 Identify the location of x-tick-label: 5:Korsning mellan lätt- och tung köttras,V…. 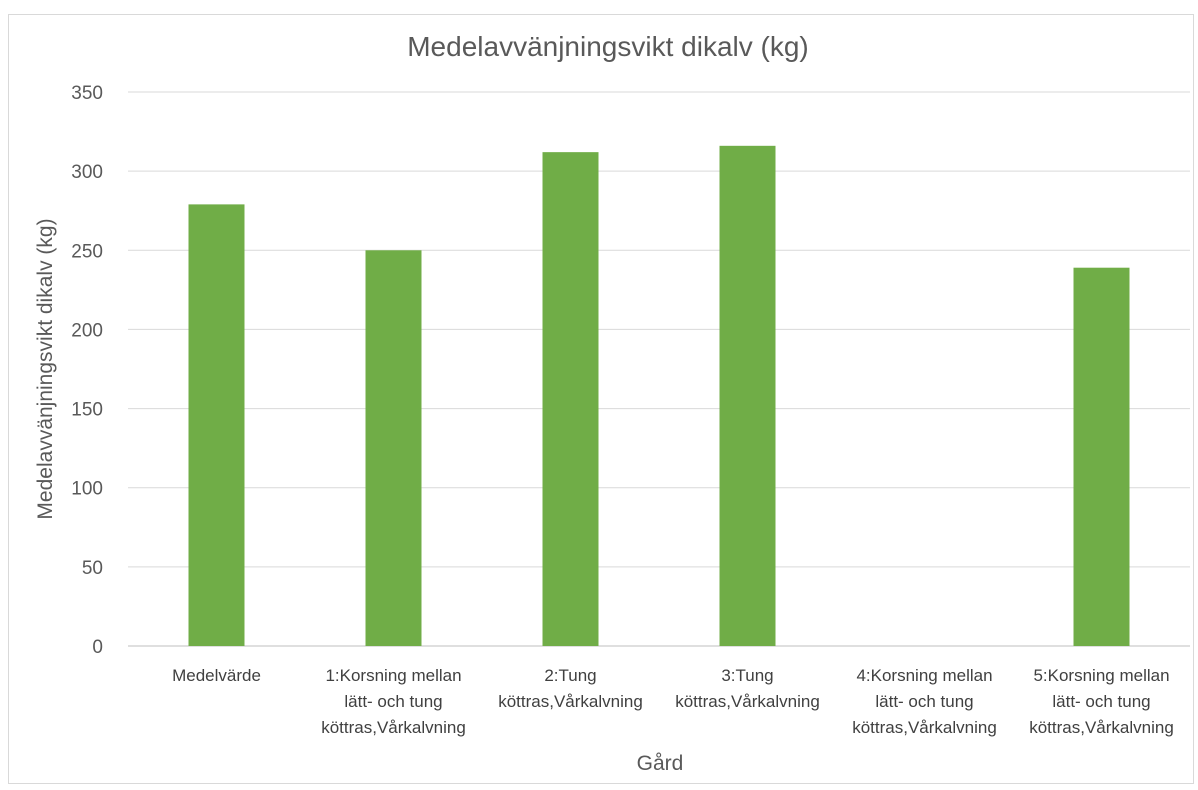
(1101, 701).